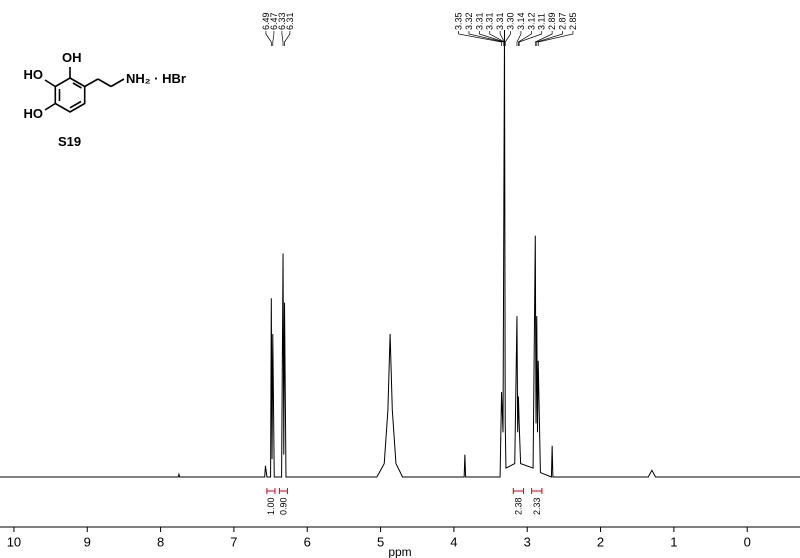  Describe the element at coordinates (307, 541) in the screenshot. I see `x-tick-label: 6` at that location.